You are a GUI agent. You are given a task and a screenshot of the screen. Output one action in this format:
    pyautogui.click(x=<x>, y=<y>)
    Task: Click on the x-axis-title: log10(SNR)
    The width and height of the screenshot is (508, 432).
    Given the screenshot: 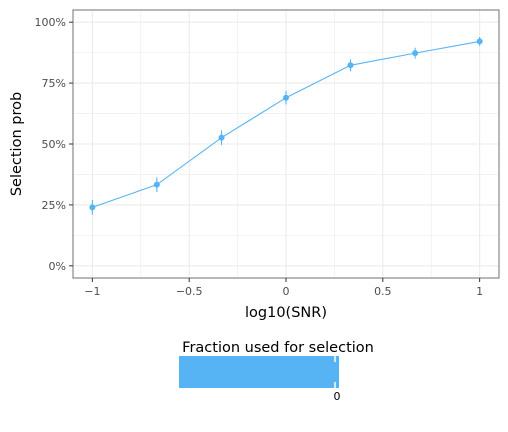 What is the action you would take?
    pyautogui.click(x=286, y=313)
    